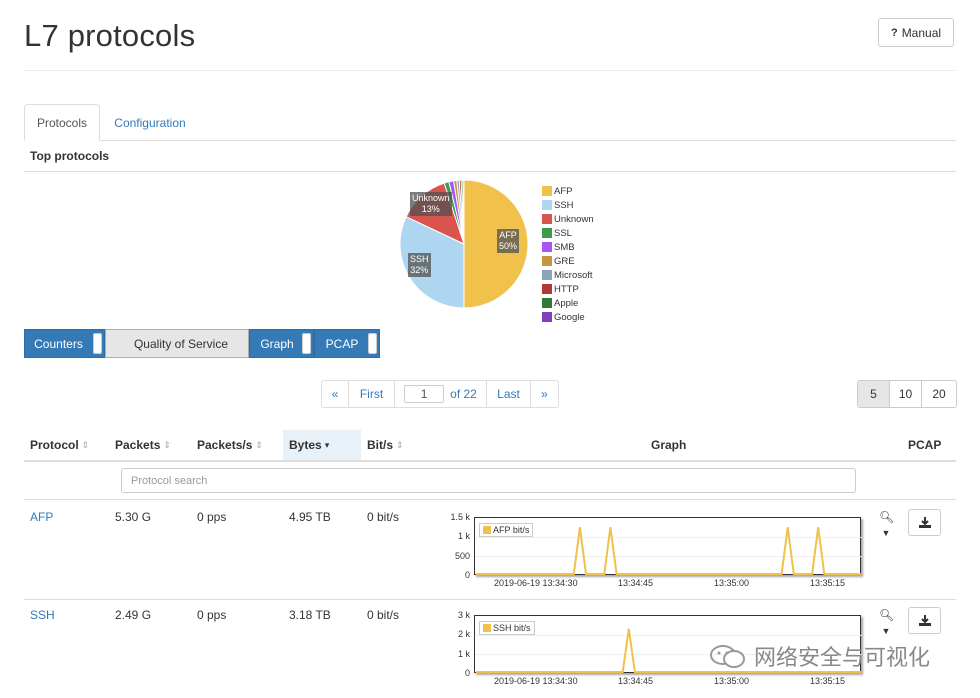 The height and width of the screenshot is (698, 980). What do you see at coordinates (566, 289) in the screenshot?
I see `legend-label: HTTP` at bounding box center [566, 289].